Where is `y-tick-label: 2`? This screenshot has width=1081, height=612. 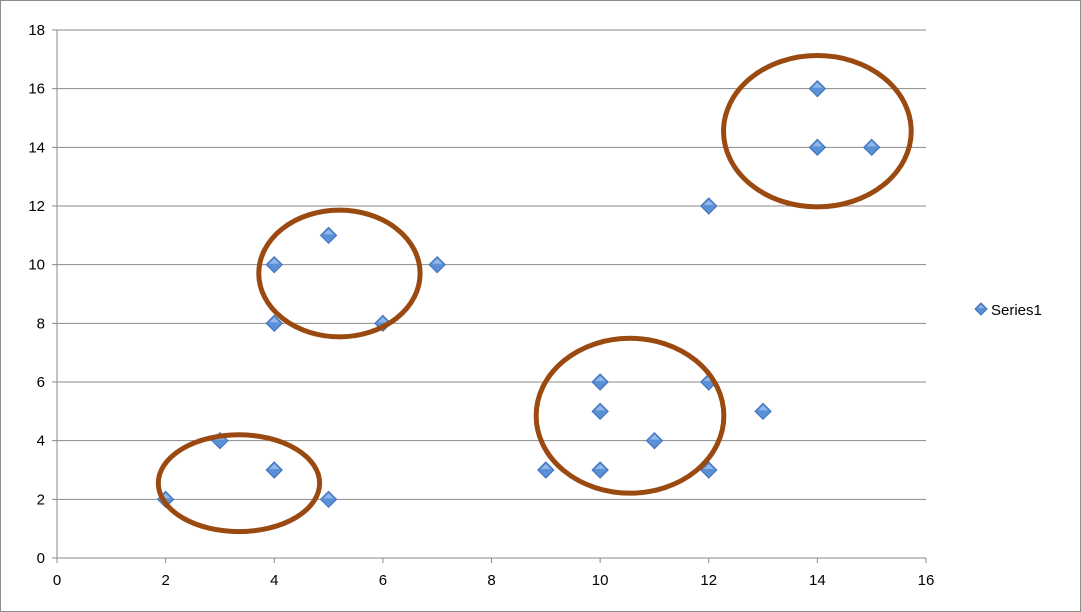
y-tick-label: 2 is located at coordinates (41, 499).